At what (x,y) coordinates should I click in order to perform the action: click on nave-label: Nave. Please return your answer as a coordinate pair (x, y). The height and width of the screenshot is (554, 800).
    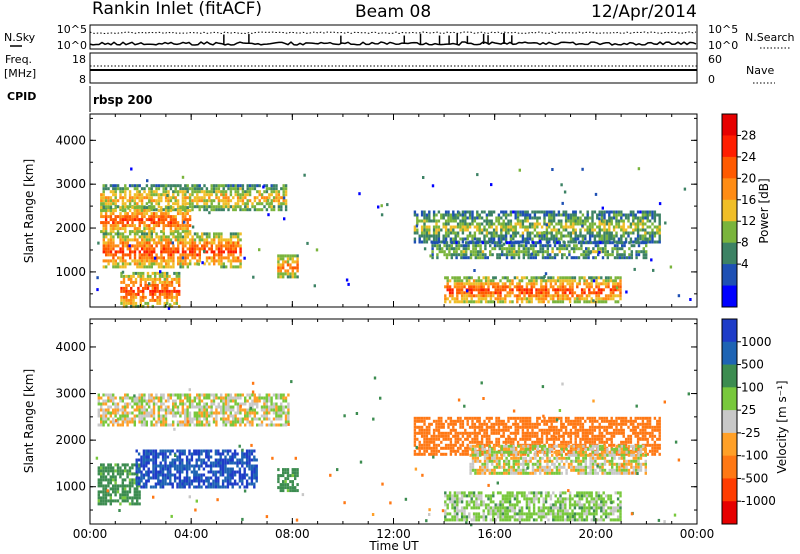
    Looking at the image, I should click on (760, 70).